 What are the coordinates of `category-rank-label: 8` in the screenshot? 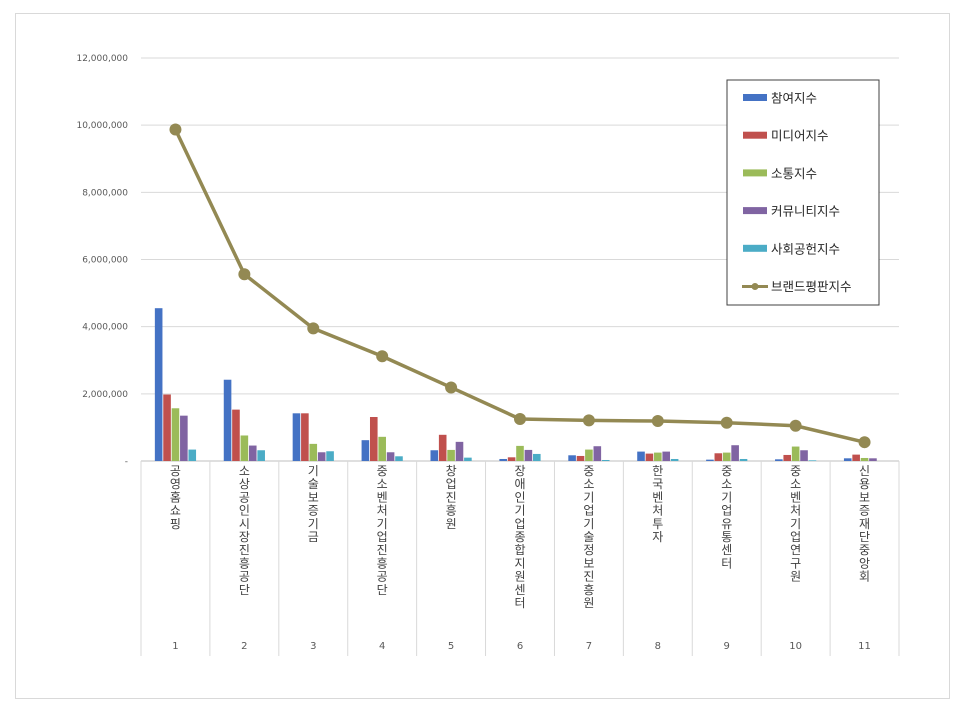 It's located at (658, 646).